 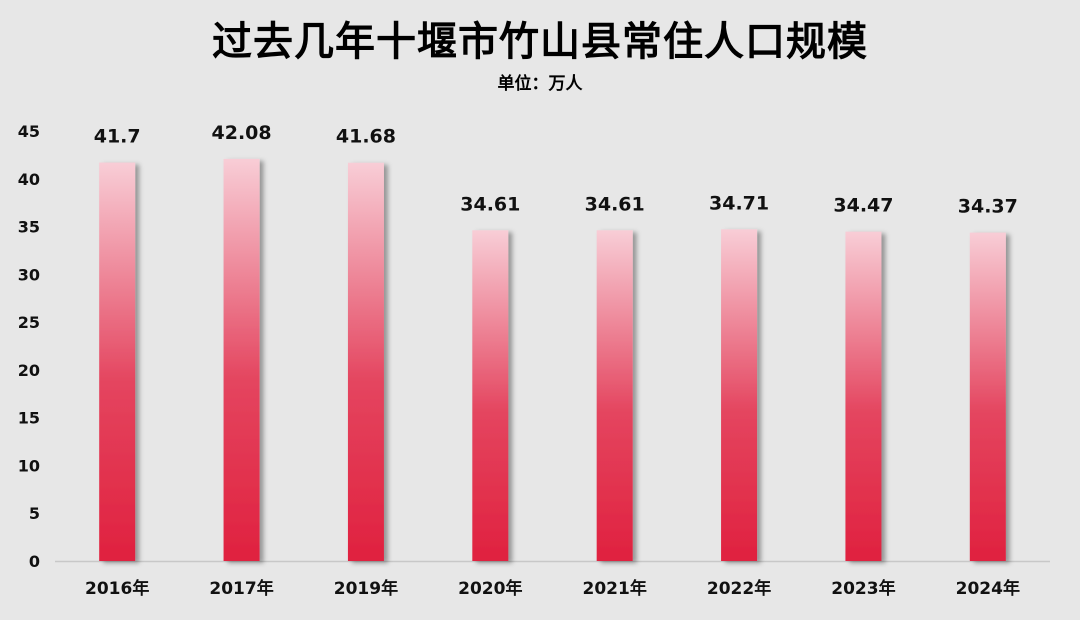 What do you see at coordinates (29, 179) in the screenshot?
I see `y-tick-label: 40` at bounding box center [29, 179].